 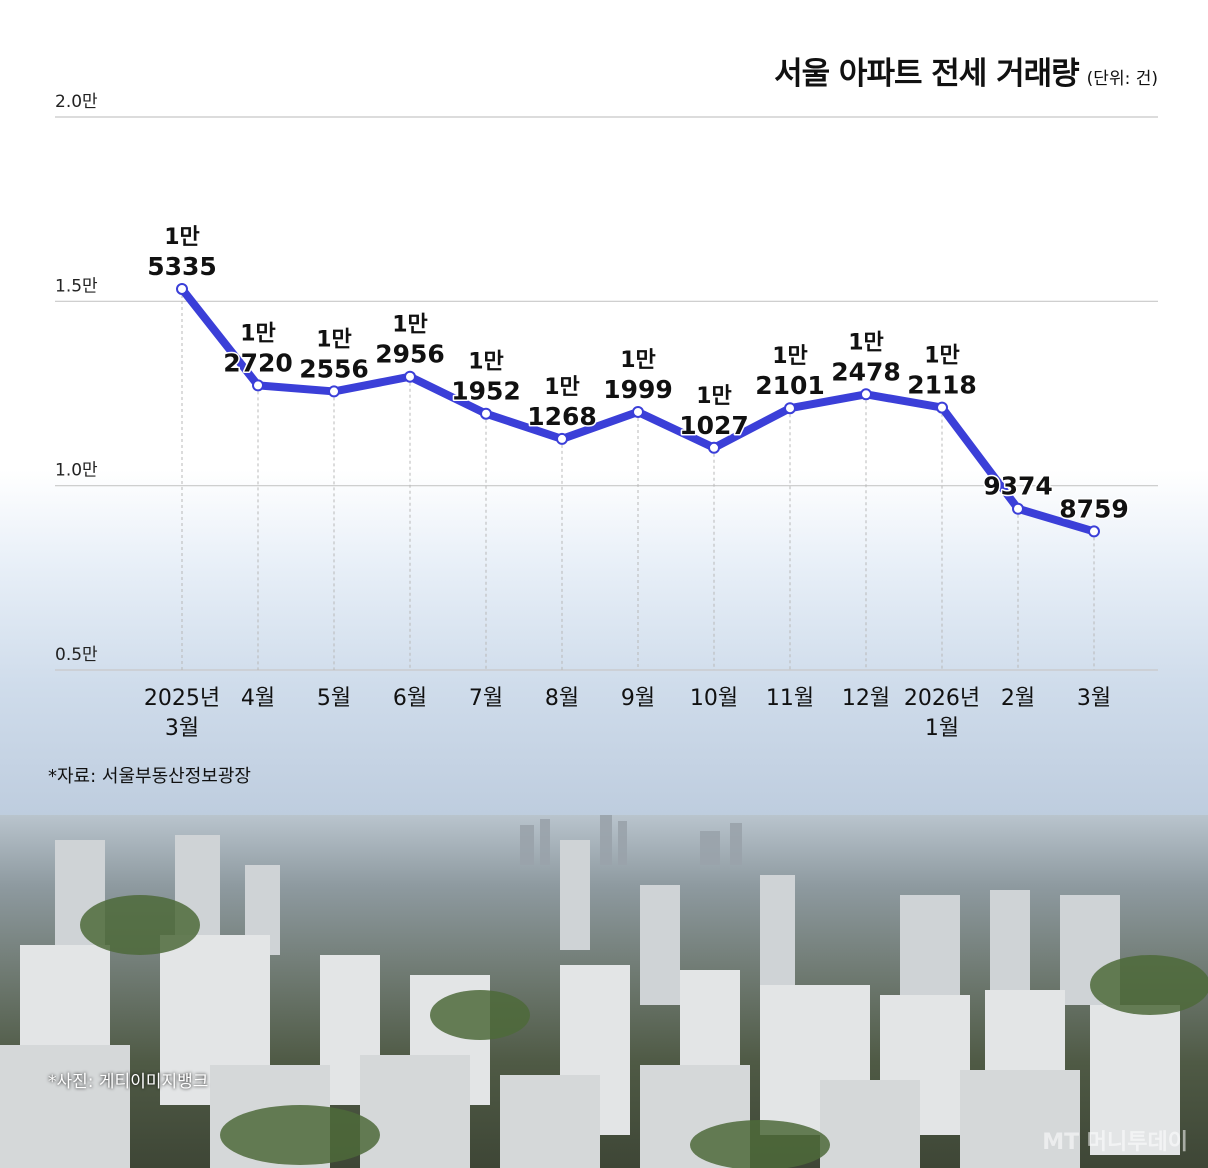 What do you see at coordinates (76, 286) in the screenshot?
I see `y-tick-label: 1.5만` at bounding box center [76, 286].